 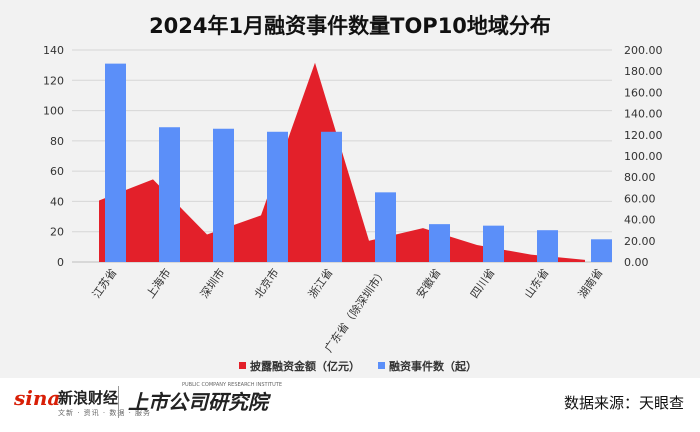 I want to click on sina-finance-subtitle: 文新 · 资讯 · 数据 · 服务, so click(x=105, y=413).